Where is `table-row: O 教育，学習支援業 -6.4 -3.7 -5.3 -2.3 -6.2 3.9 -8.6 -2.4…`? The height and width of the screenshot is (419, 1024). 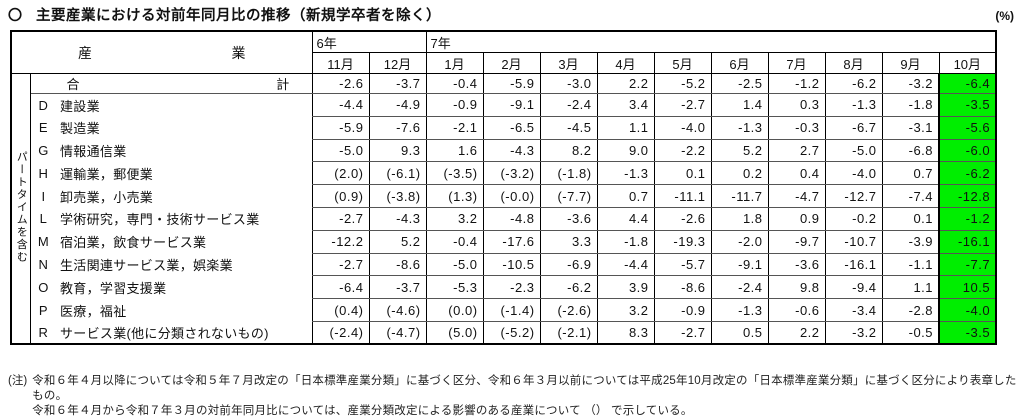
table-row: O 教育，学習支援業 -6.4 -3.7 -5.3 -2.3 -6.2 3.9 -8.6 -2.4… is located at coordinates (504, 287).